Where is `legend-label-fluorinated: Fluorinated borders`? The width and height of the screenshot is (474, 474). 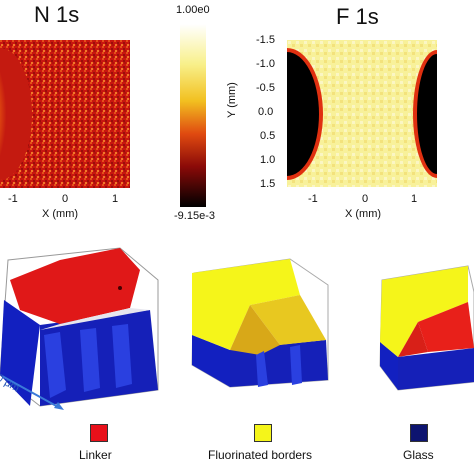
legend-label-fluorinated: Fluorinated borders is located at coordinates (260, 455).